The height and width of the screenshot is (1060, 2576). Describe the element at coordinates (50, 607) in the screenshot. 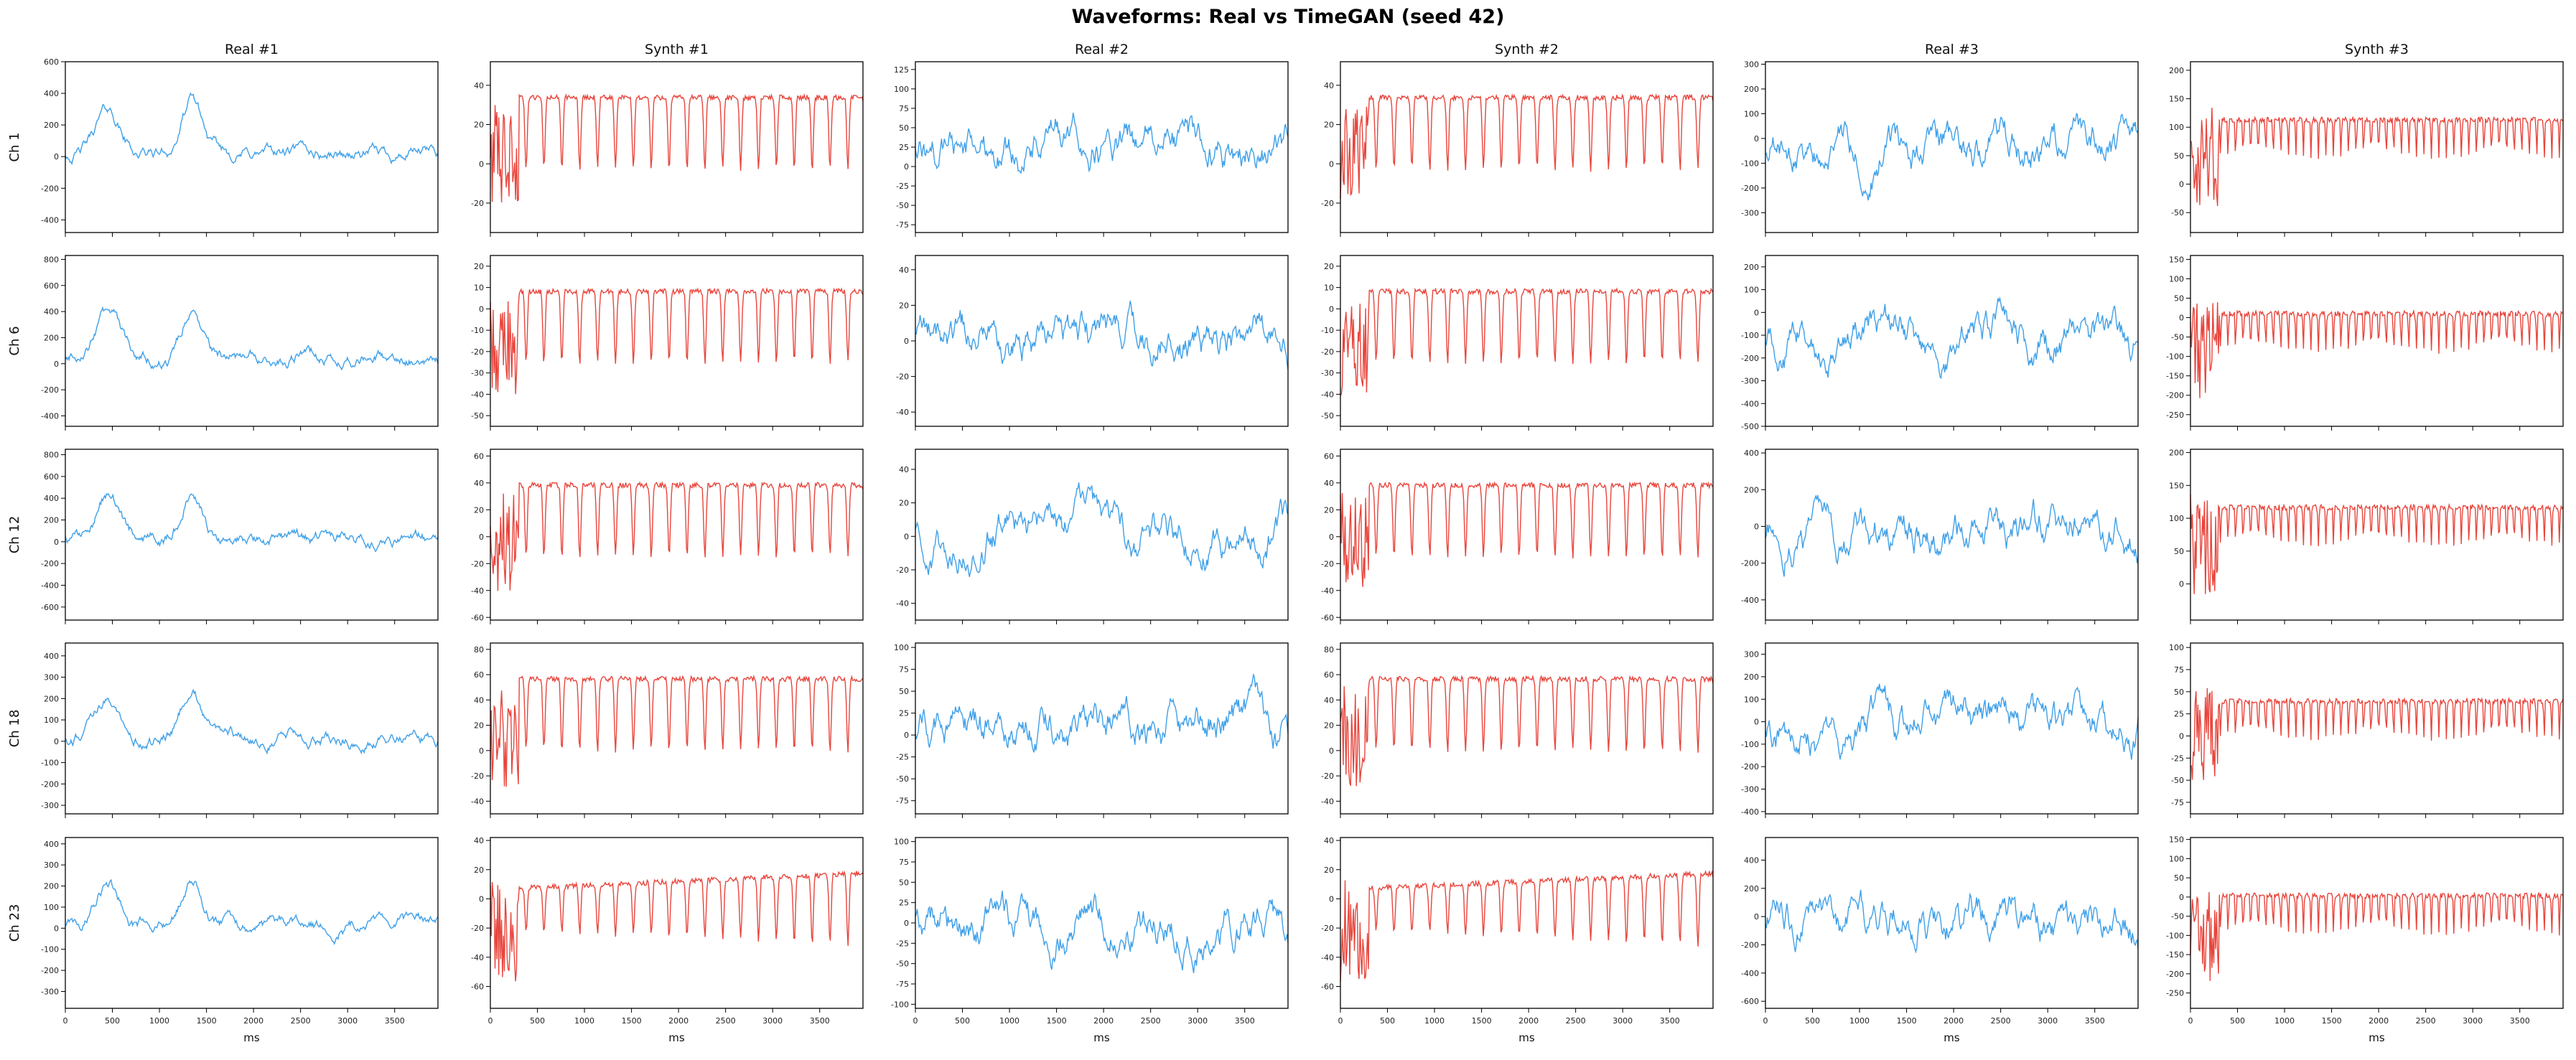

I see `y-tick-label: -600` at that location.